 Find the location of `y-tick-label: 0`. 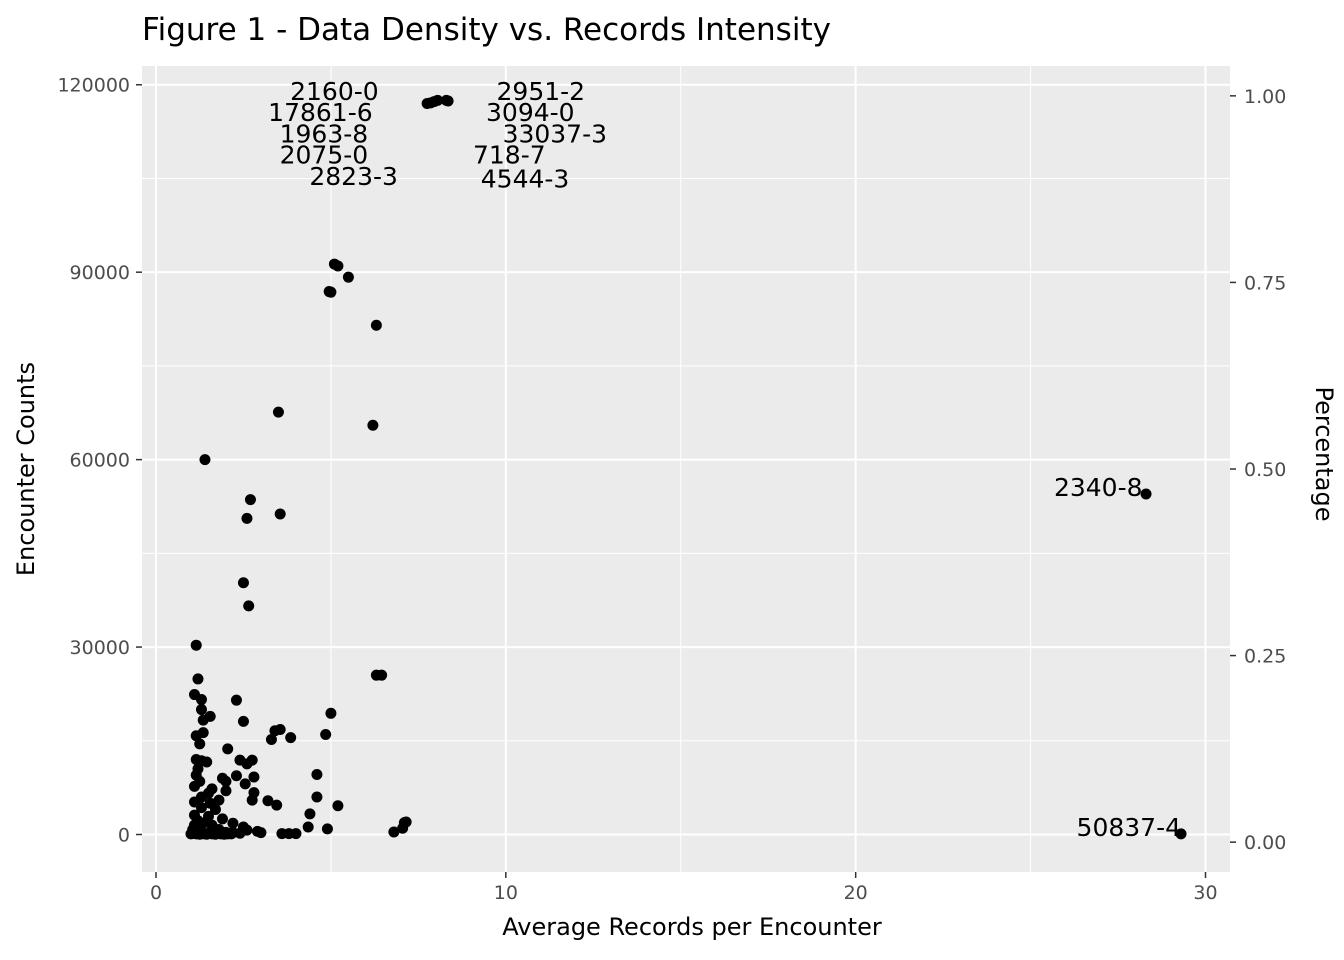

y-tick-label: 0 is located at coordinates (124, 836).